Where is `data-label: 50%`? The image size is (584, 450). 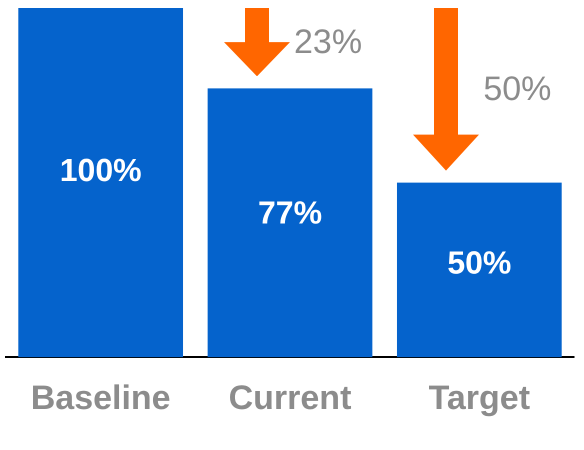 data-label: 50% is located at coordinates (479, 262).